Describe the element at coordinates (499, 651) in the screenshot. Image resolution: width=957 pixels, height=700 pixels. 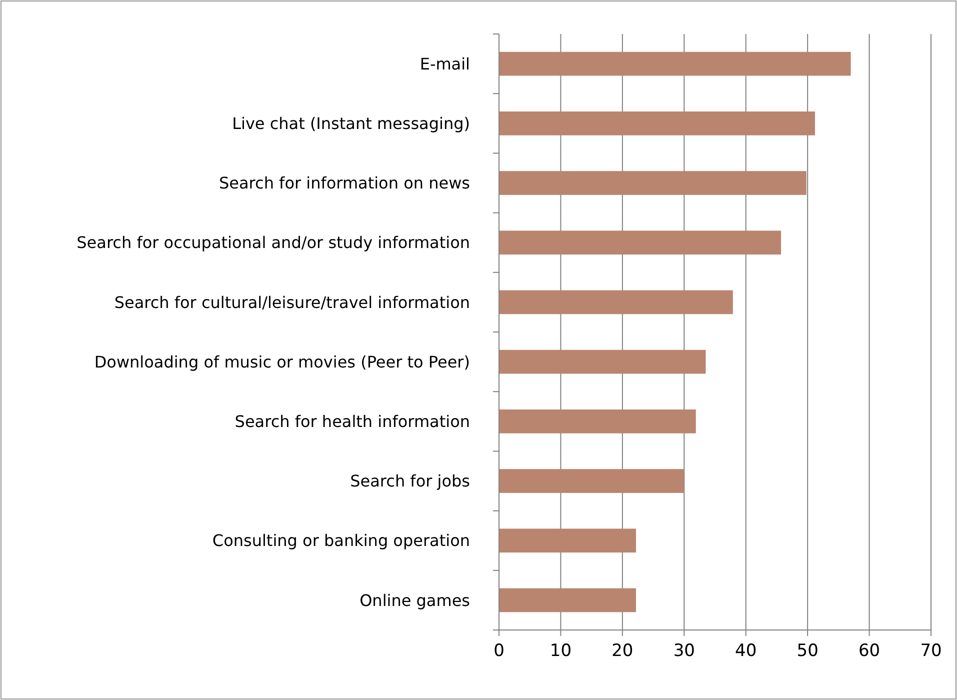
I see `x-tick-label: 0` at that location.